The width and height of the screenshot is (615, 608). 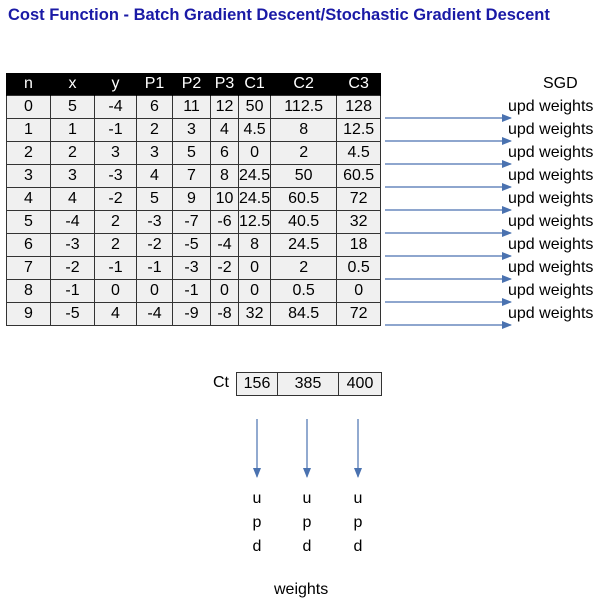 What do you see at coordinates (194, 176) in the screenshot?
I see `table-row: 3 3 -3 4 7 8 24.5 50 60.5` at bounding box center [194, 176].